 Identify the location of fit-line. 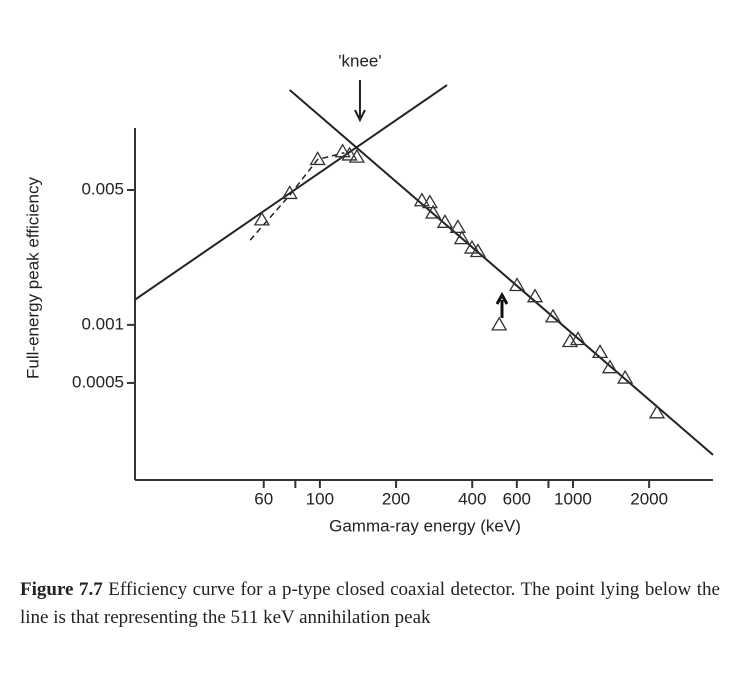
(297, 196).